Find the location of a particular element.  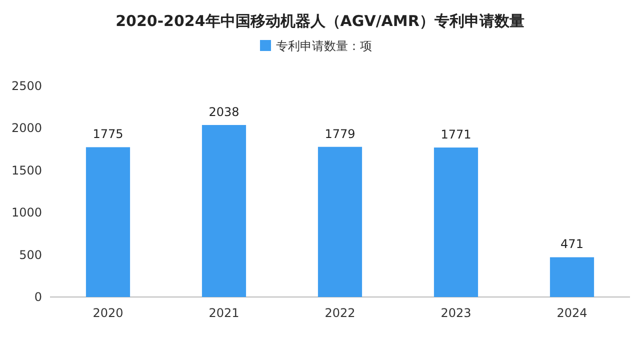

y-tick-label: 1500 is located at coordinates (26, 170).